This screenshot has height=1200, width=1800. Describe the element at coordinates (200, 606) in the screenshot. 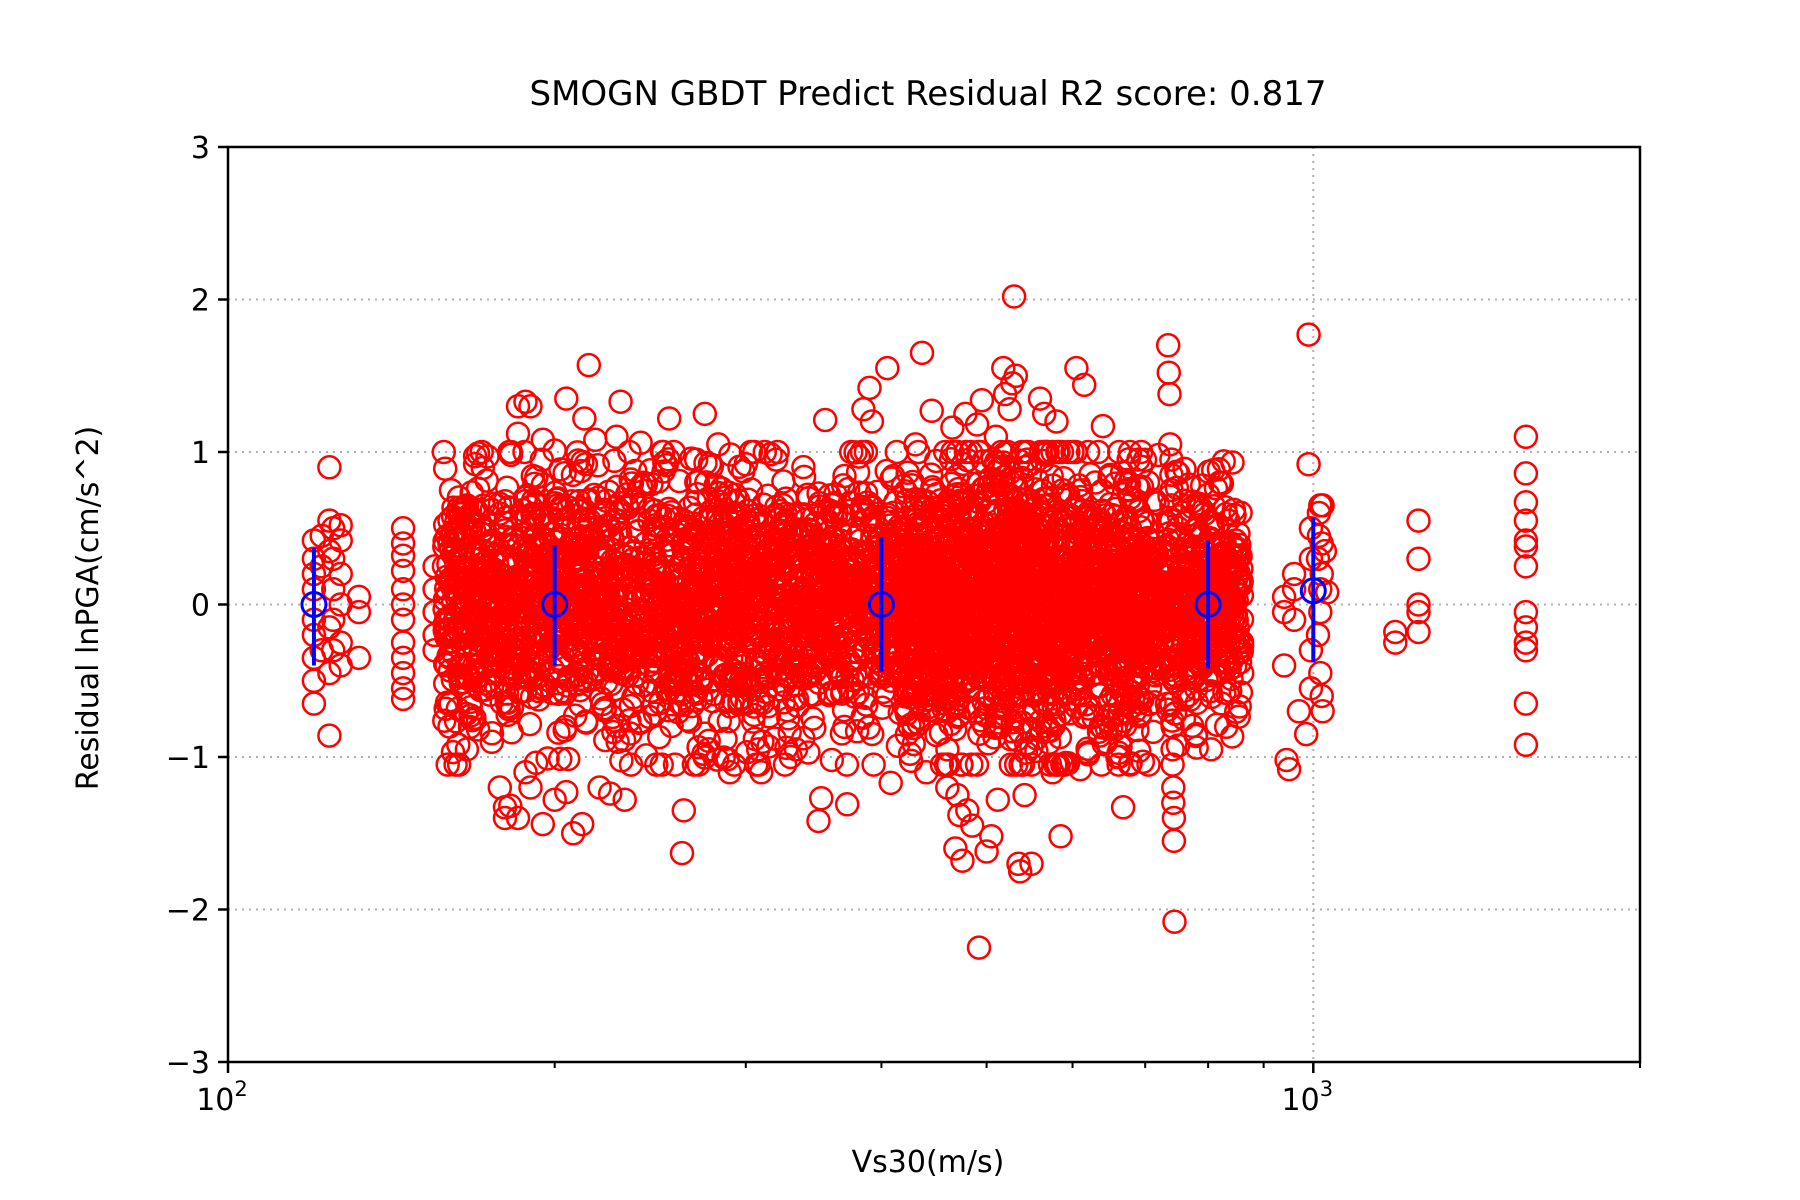

I see `y-tick-label: 0` at that location.